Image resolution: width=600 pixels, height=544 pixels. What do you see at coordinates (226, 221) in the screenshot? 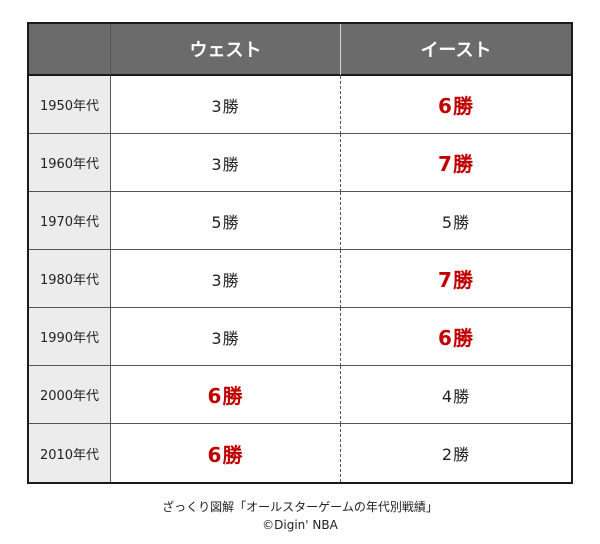
I see `west-wins: 5勝` at bounding box center [226, 221].